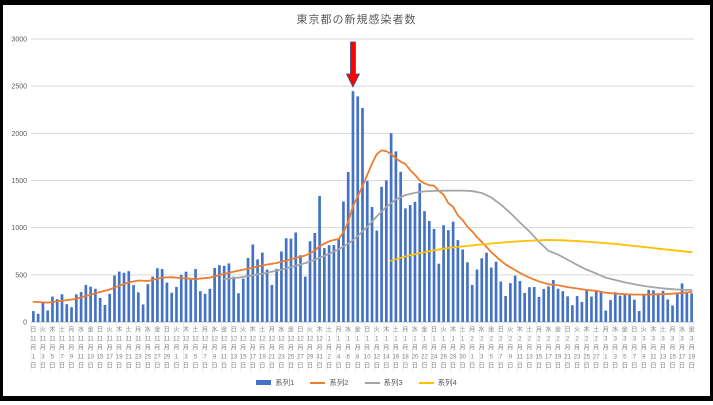 The image size is (713, 405). I want to click on legend-item-series3: 系列3, so click(383, 382).